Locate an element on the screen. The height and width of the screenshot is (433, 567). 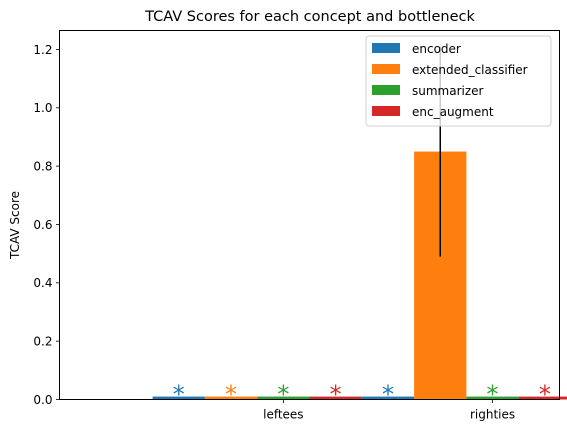
y-tick-label: 0.6 is located at coordinates (42, 225).